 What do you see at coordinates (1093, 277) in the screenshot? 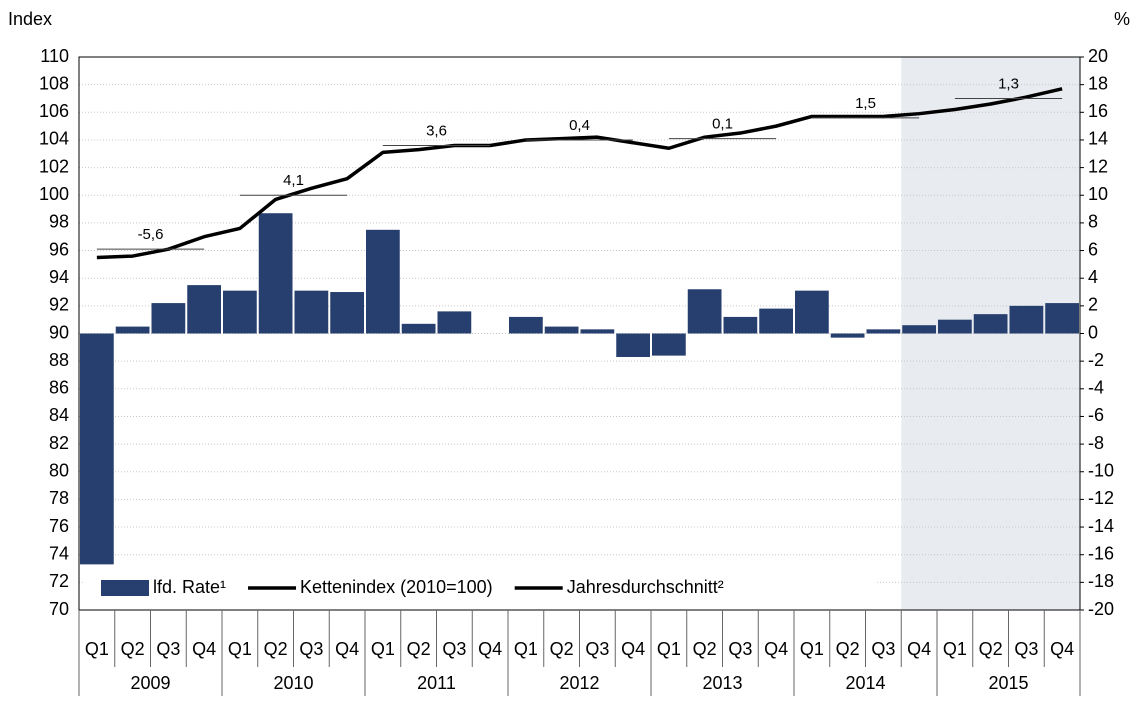
I see `y2-tick-label: 4` at bounding box center [1093, 277].